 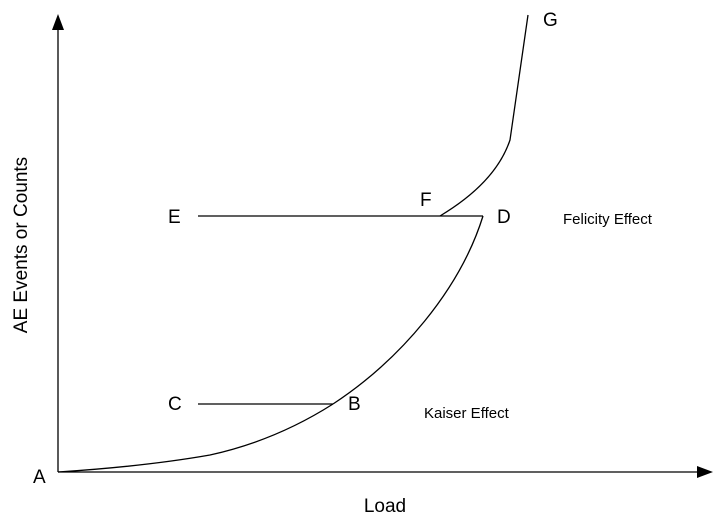 I want to click on point-label: A, so click(x=39, y=477).